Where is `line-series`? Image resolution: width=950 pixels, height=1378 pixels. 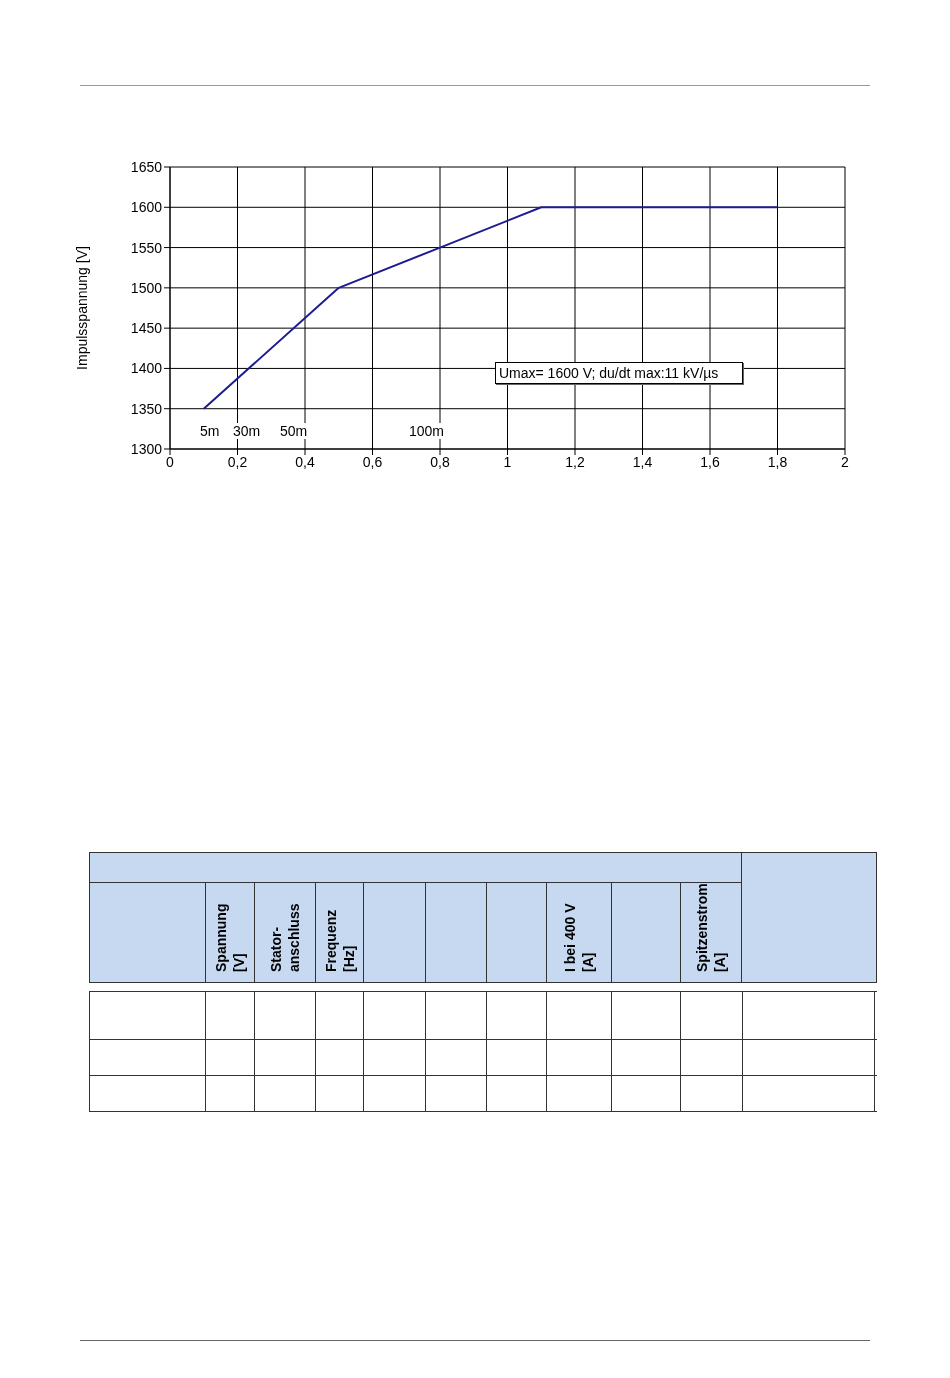 line-series is located at coordinates (490, 308).